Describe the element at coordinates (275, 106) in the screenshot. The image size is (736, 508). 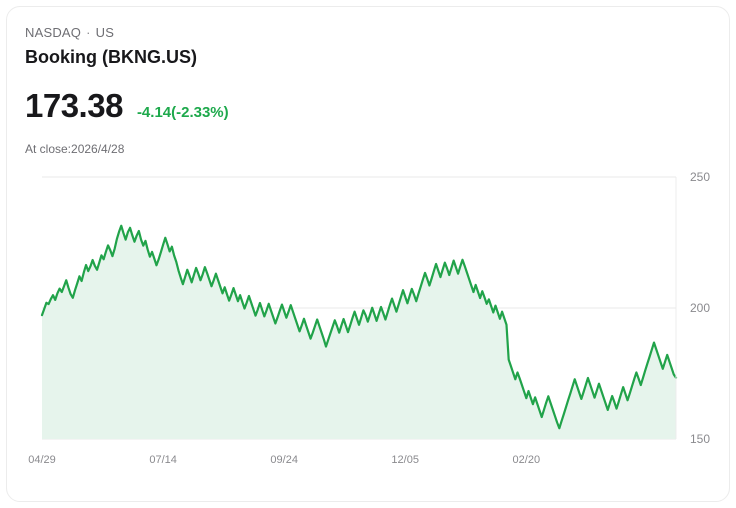
I see `price-row: 173.38 -4.14(-2.33%)` at that location.